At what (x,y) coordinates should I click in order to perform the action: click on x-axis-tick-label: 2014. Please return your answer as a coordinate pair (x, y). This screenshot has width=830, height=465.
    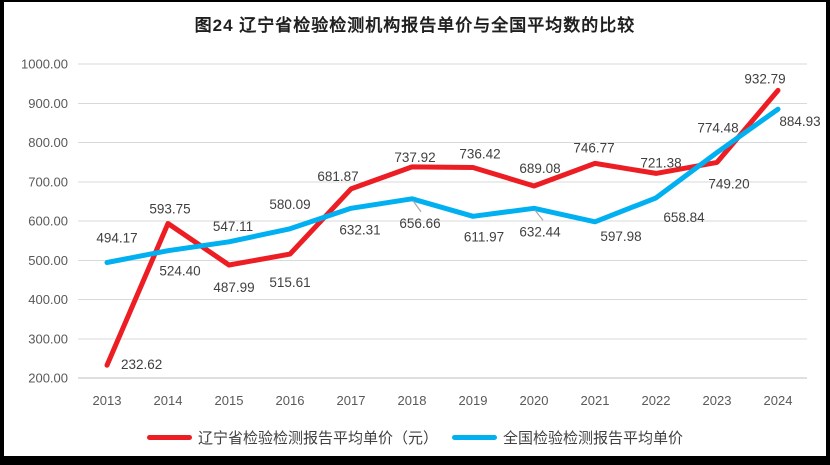
    Looking at the image, I should click on (168, 400).